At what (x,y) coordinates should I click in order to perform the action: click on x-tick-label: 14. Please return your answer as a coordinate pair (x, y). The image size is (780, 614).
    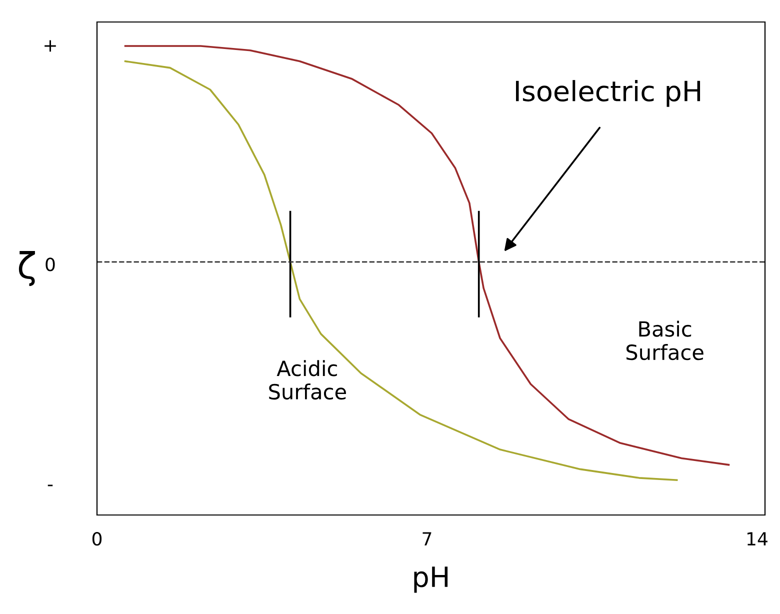
    Looking at the image, I should click on (757, 539).